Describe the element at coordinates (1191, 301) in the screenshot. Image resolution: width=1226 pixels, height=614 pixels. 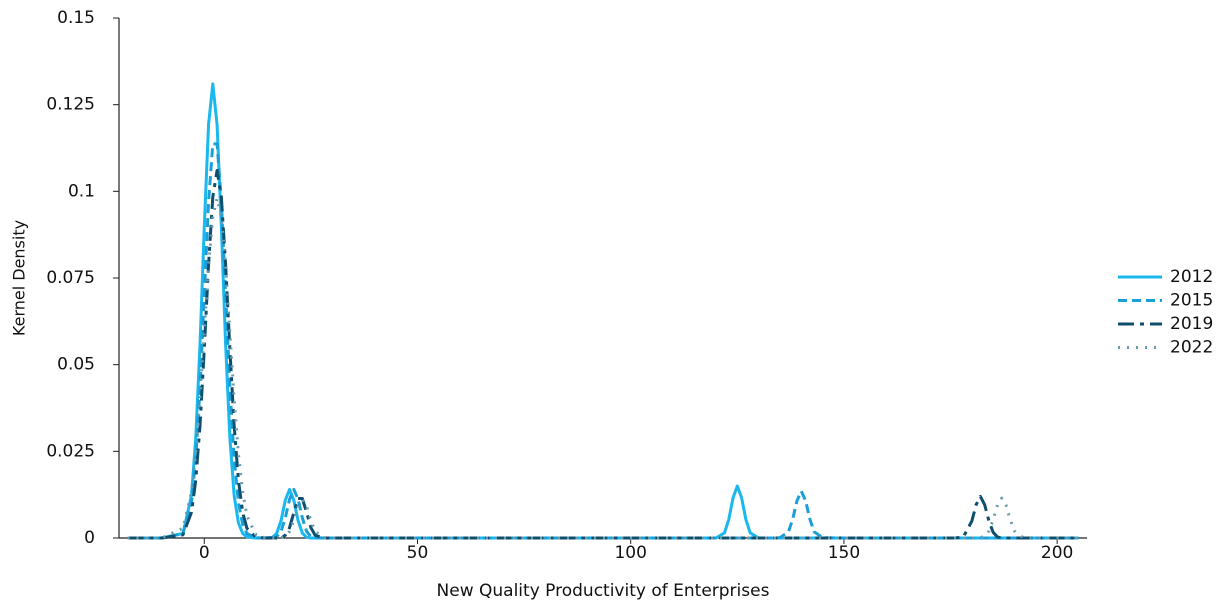
I see `legend-label: 2015` at that location.